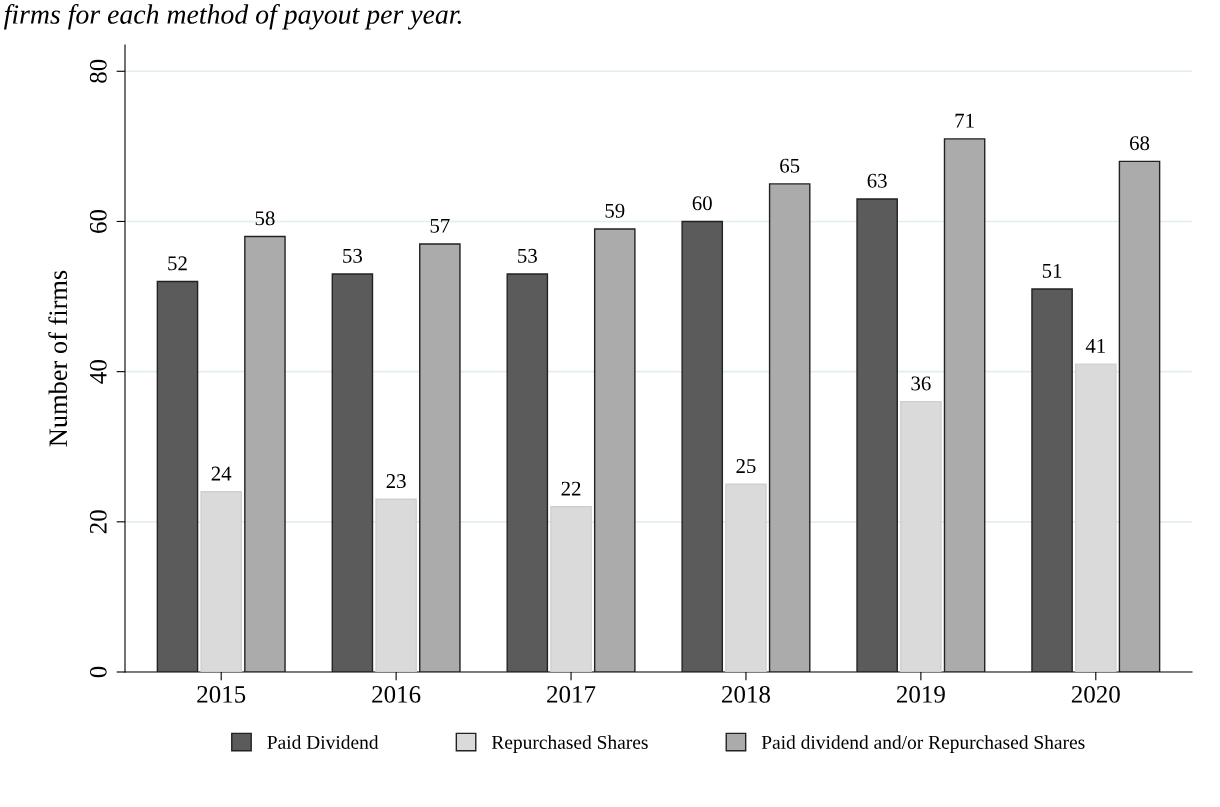 The height and width of the screenshot is (807, 1220). Describe the element at coordinates (921, 383) in the screenshot. I see `data-label: 36` at that location.